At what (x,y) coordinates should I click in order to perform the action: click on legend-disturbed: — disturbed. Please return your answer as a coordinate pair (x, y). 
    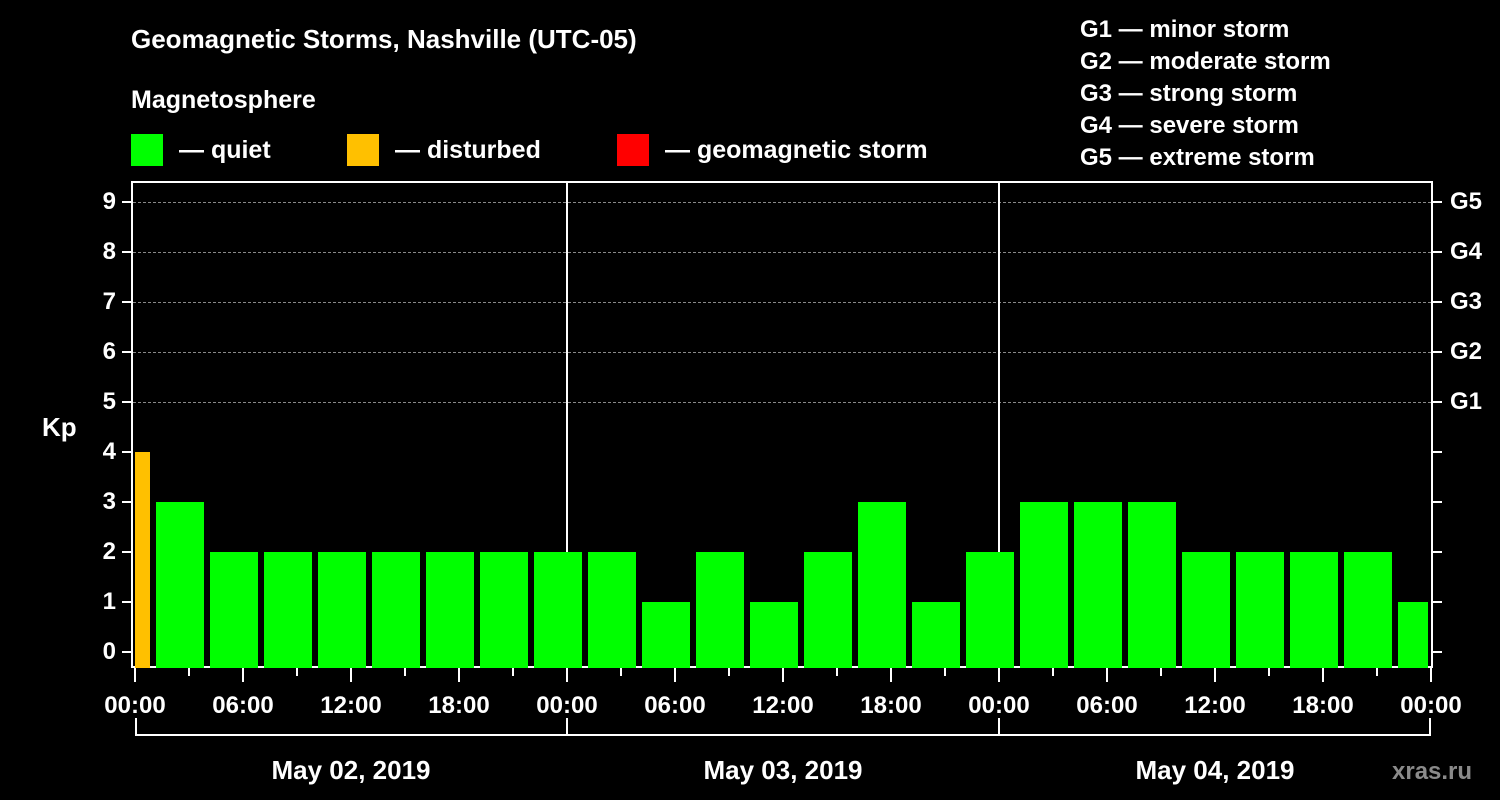
    Looking at the image, I should click on (444, 150).